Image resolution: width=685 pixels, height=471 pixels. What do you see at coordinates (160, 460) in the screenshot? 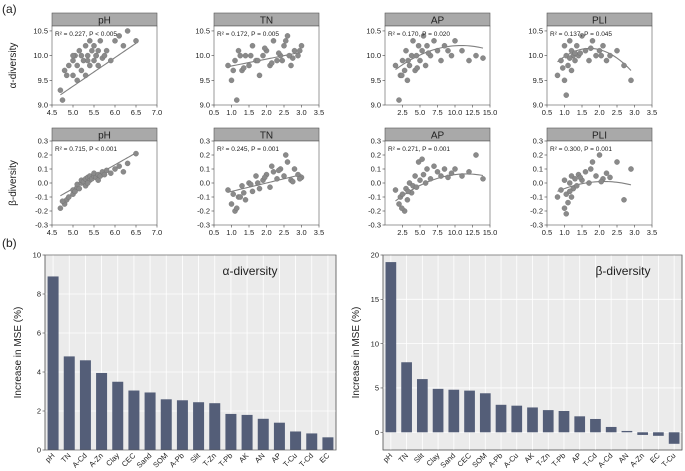
I see `category-label: SOM` at bounding box center [160, 460].